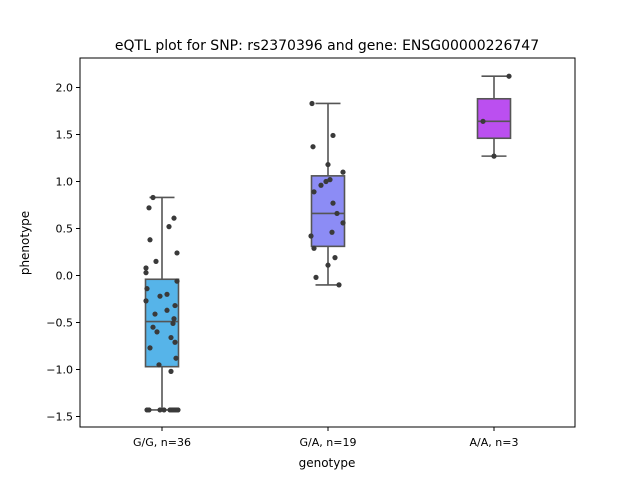 The height and width of the screenshot is (480, 640). Describe the element at coordinates (59, 417) in the screenshot. I see `y-tick-label: −1.5` at that location.